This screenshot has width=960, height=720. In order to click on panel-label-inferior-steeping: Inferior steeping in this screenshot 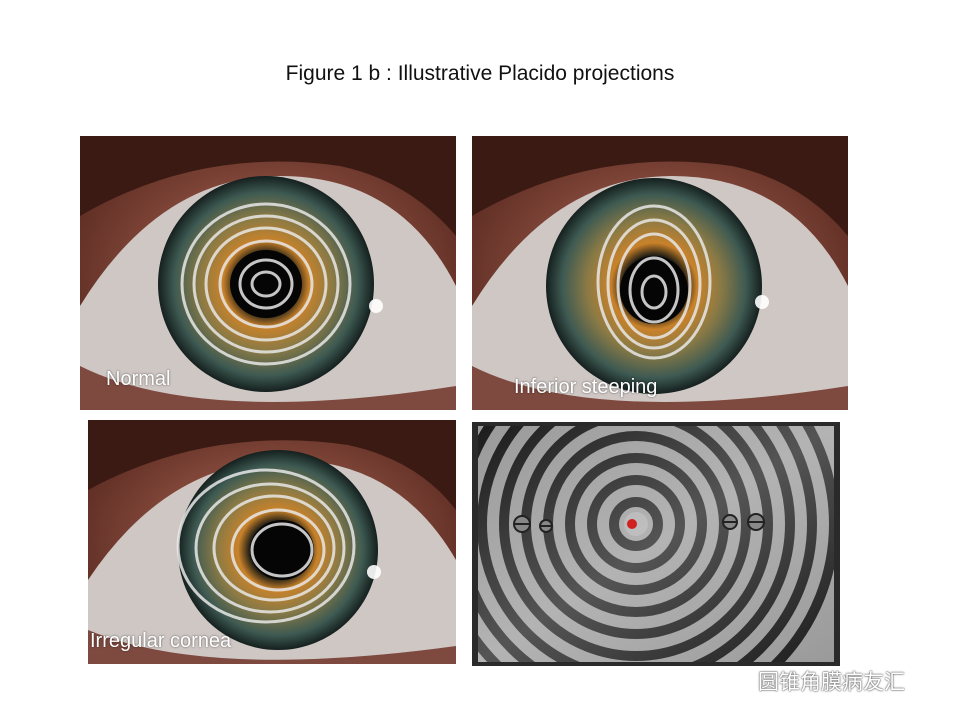, I will do `click(586, 387)`.